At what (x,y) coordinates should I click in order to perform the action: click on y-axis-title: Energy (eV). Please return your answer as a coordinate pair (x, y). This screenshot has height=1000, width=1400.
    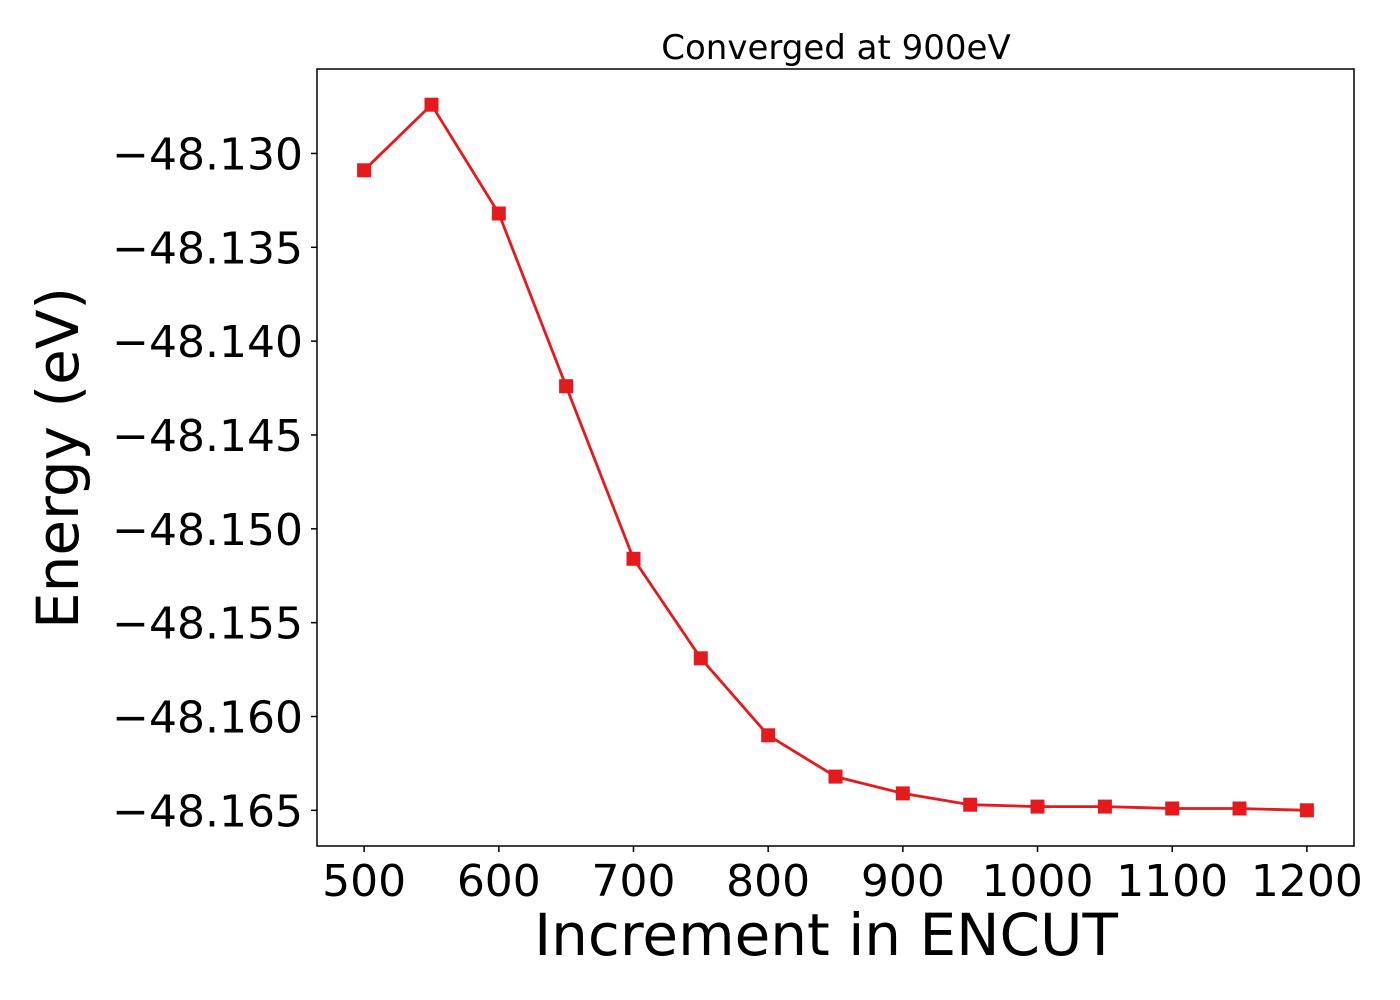
    Looking at the image, I should click on (58, 458).